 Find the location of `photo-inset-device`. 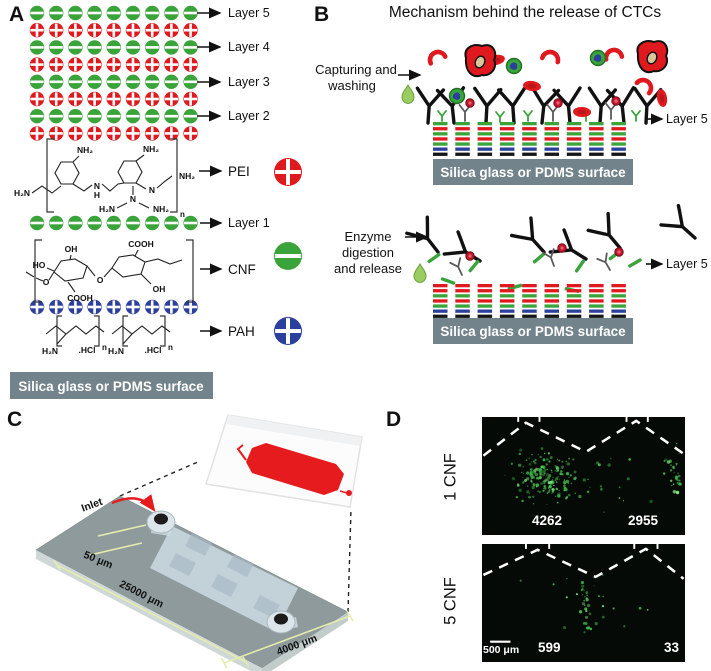

photo-inset-device is located at coordinates (284, 461).